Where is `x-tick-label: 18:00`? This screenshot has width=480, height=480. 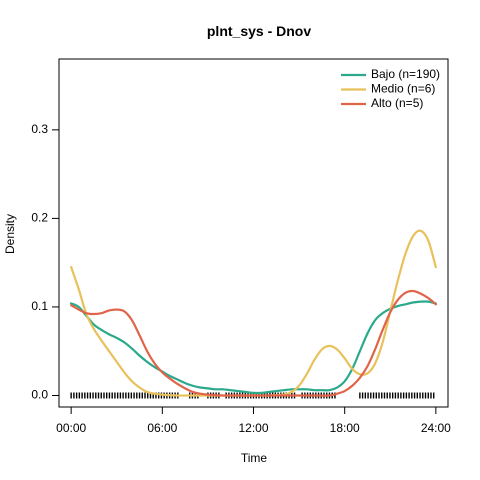 x-tick-label: 18:00 is located at coordinates (345, 428).